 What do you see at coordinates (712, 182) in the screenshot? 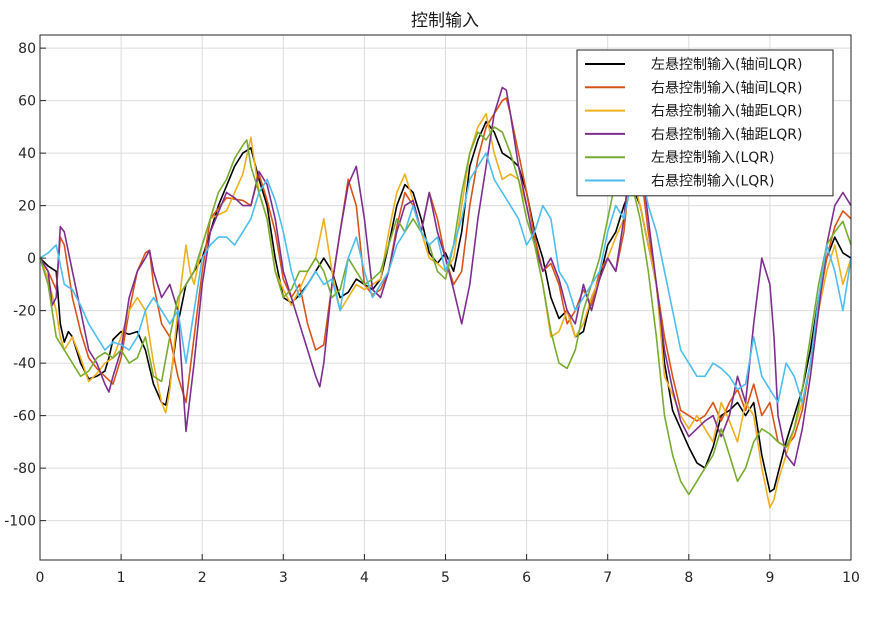
I see `legend-label-6: 右悬控制输入(LQR)` at bounding box center [712, 182].